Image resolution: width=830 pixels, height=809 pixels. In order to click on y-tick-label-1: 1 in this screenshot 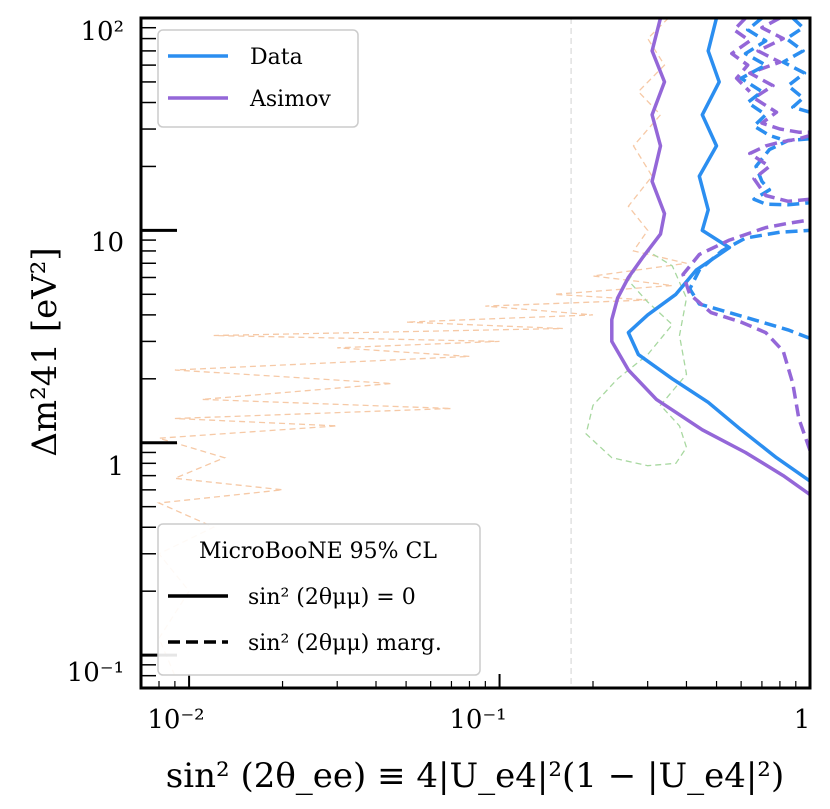, I will do `click(115, 467)`.